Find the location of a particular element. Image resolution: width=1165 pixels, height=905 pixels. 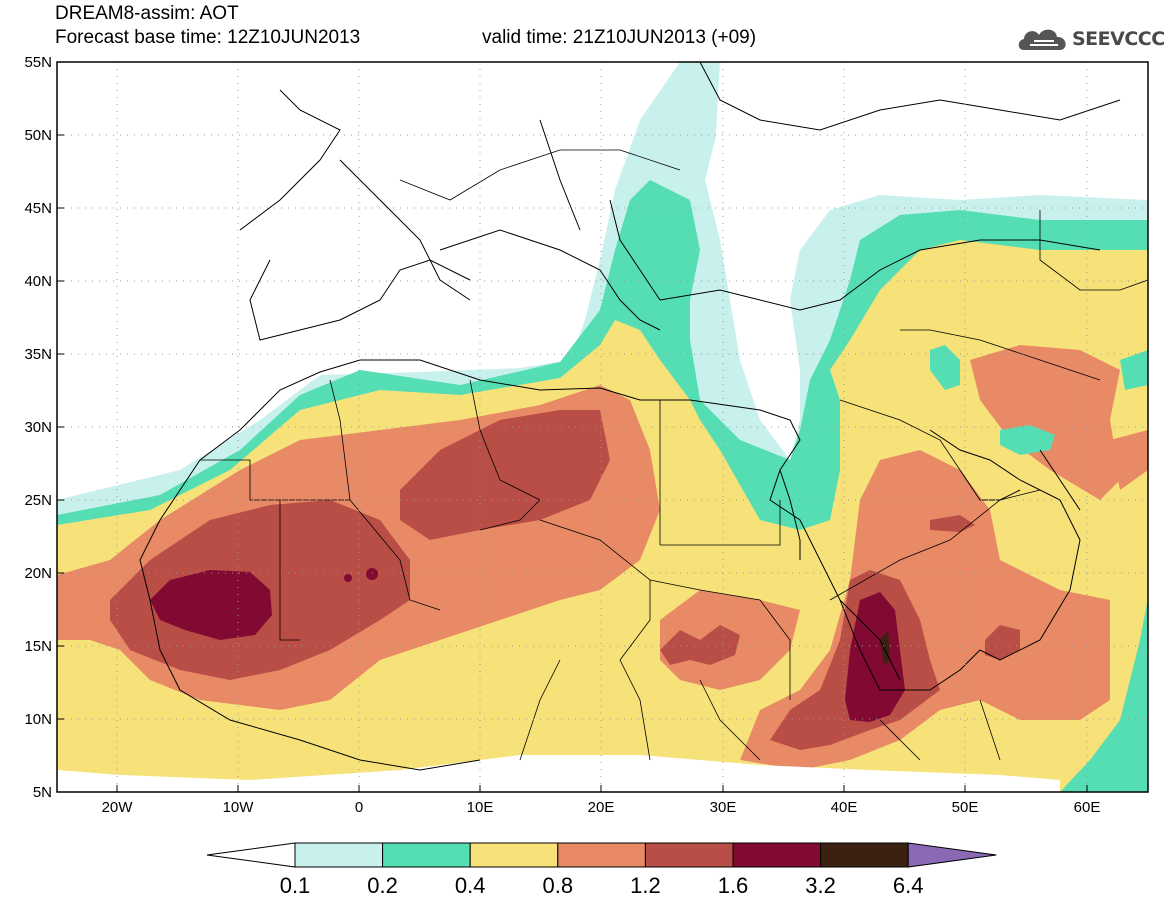

lat-label: 20N is located at coordinates (38, 573).